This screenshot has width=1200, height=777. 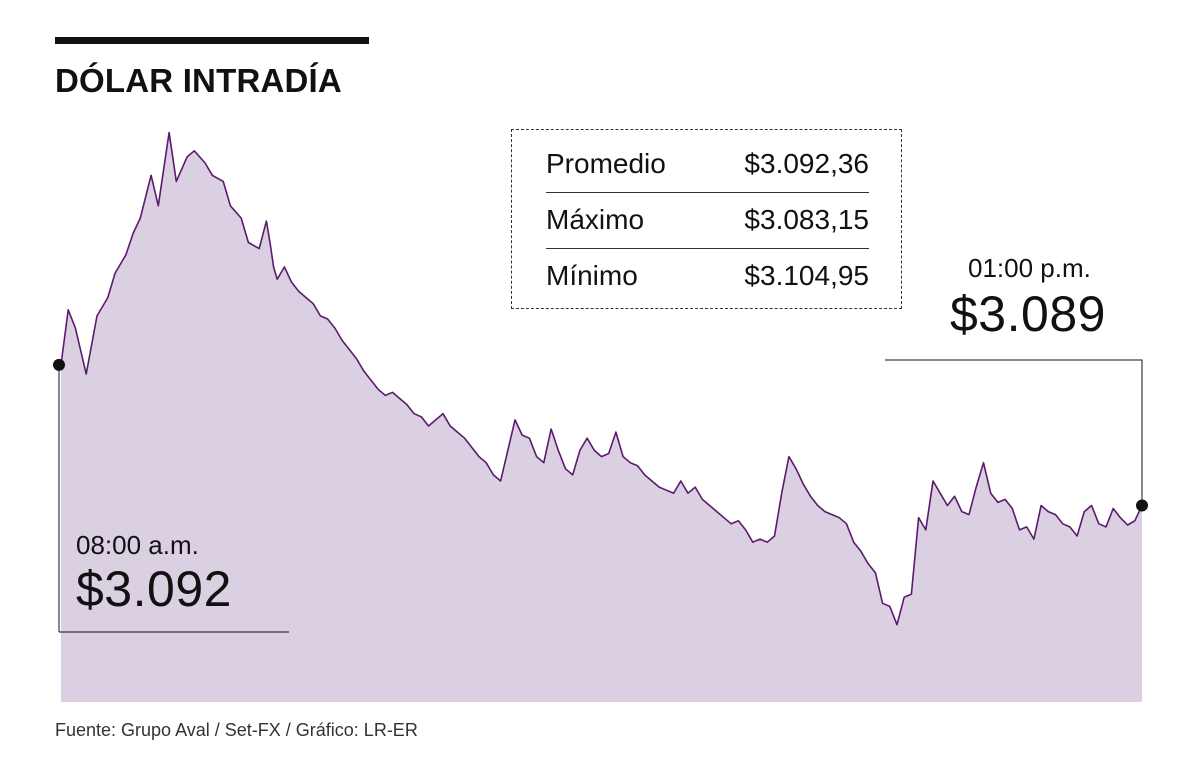 What do you see at coordinates (806, 163) in the screenshot?
I see `stat-value: $3.092,36` at bounding box center [806, 163].